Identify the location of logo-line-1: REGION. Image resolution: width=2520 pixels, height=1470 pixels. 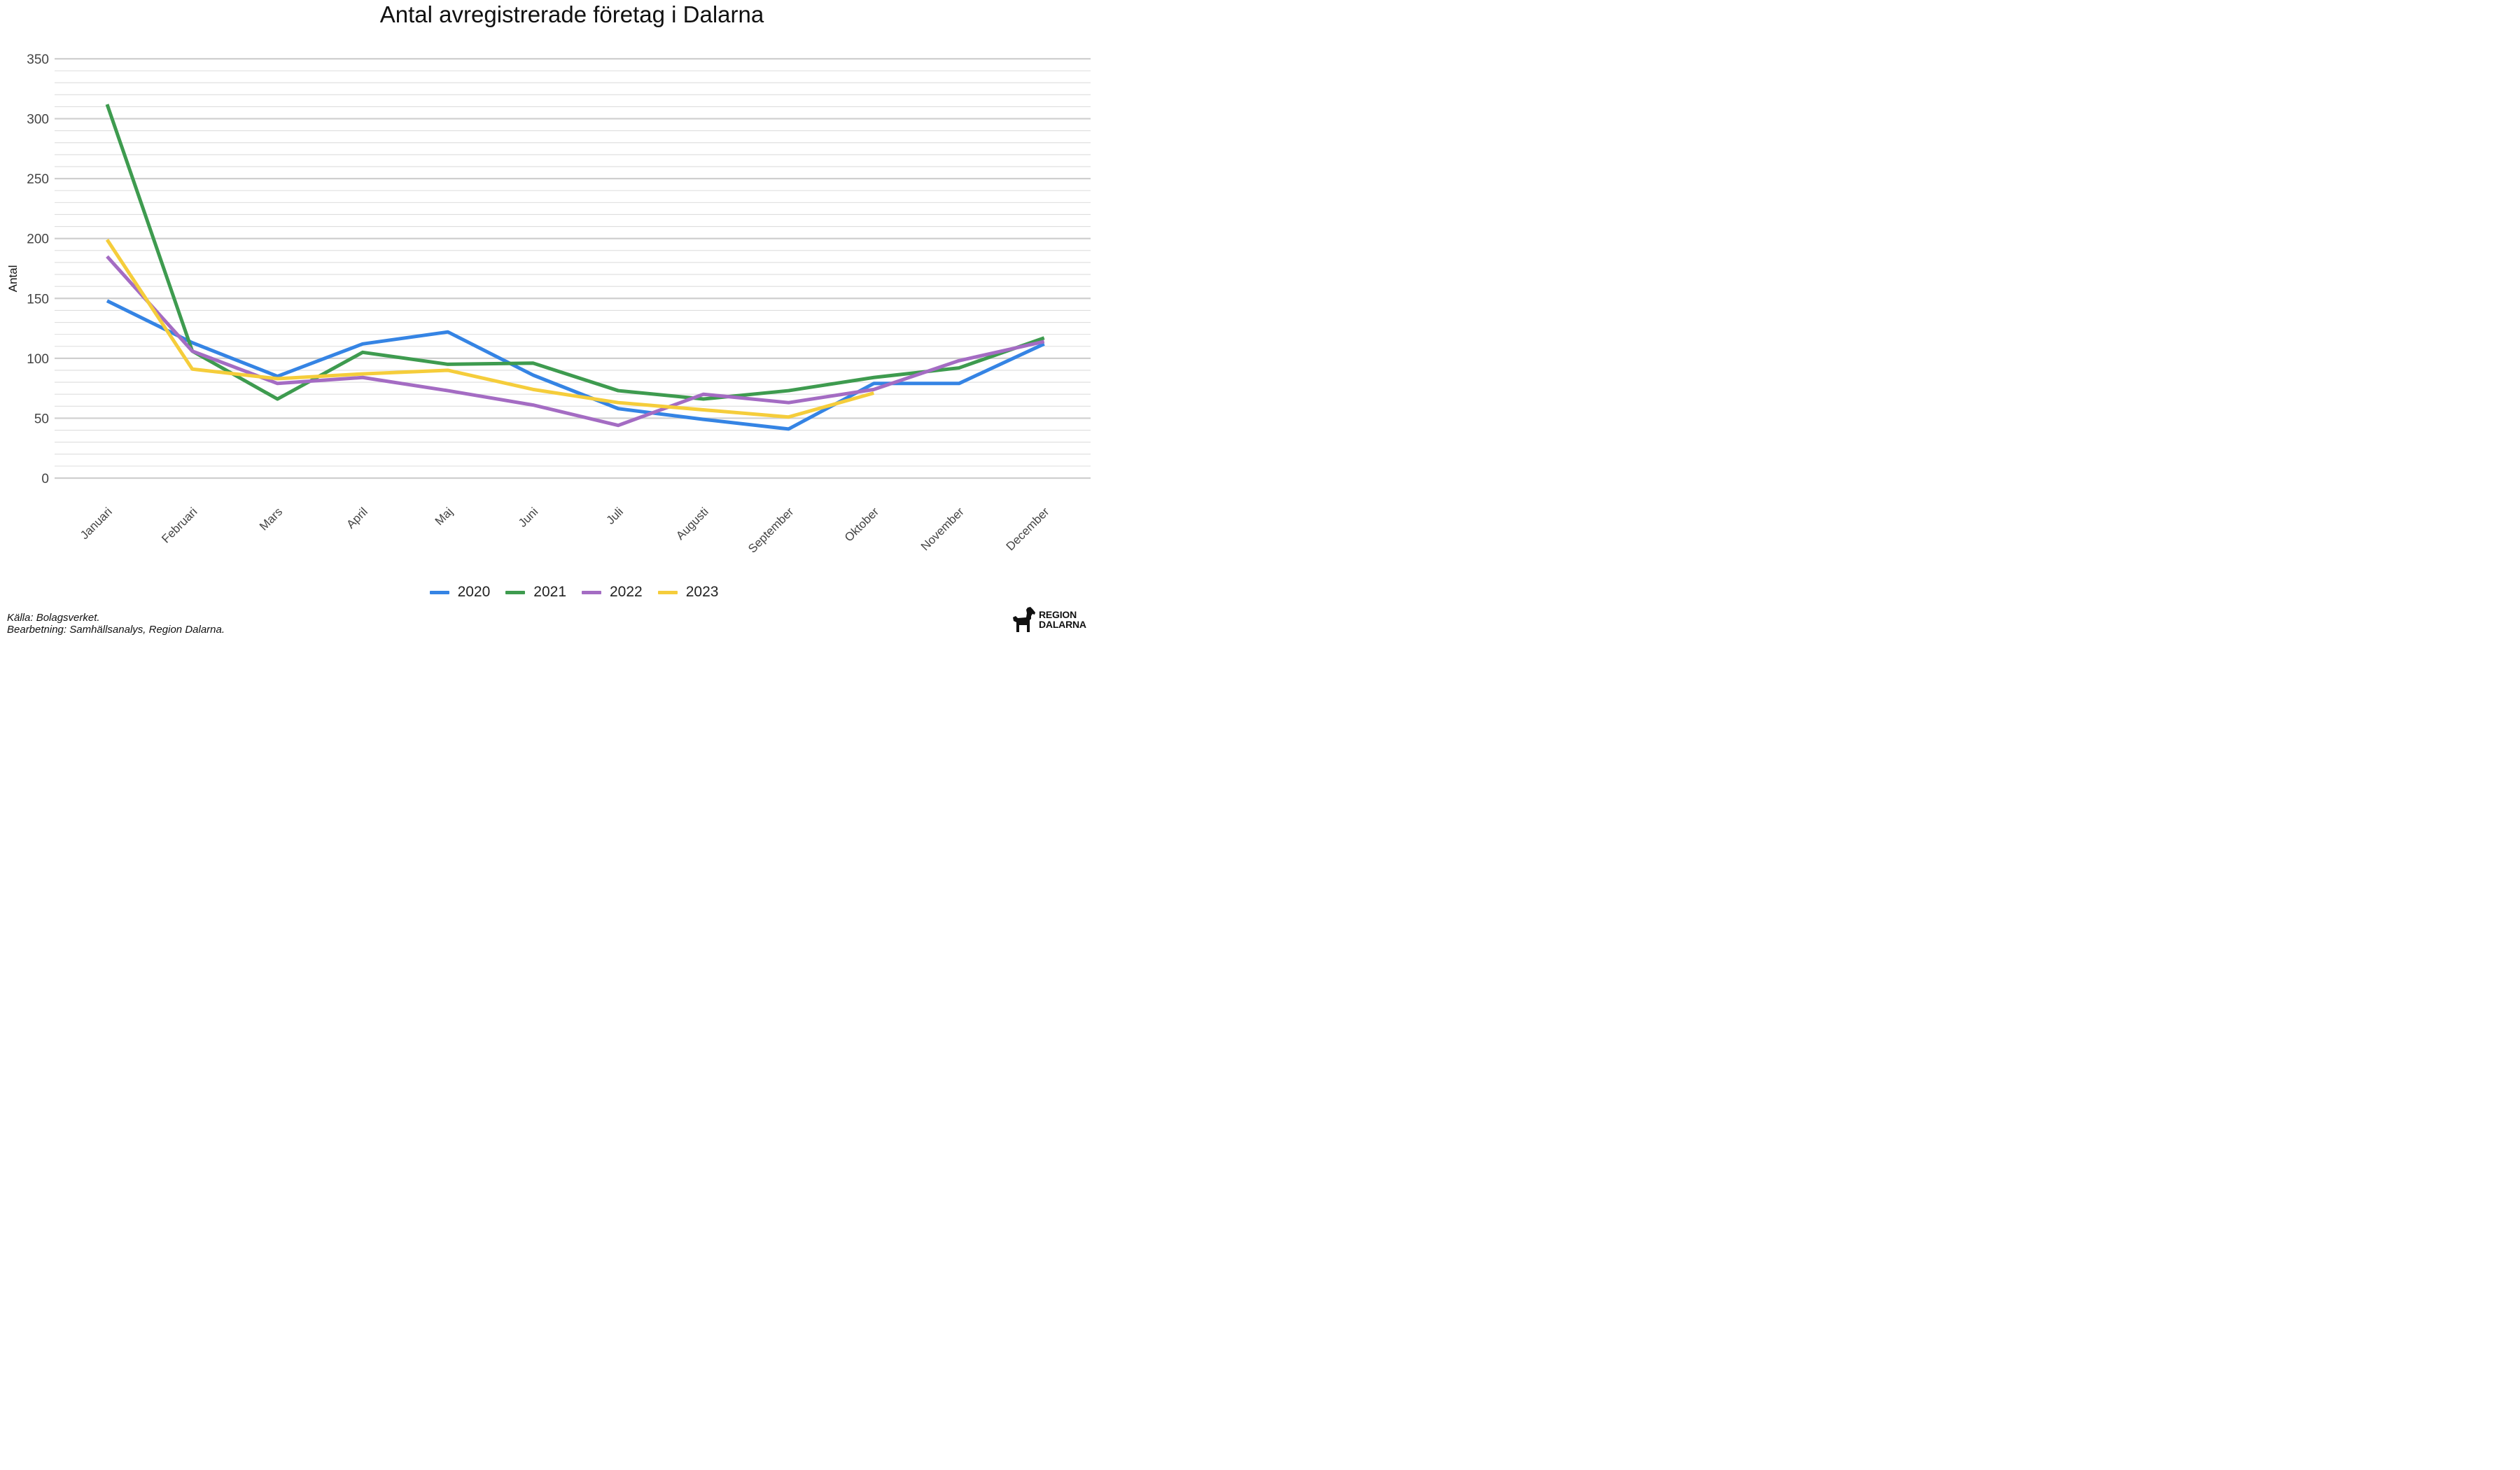
(1058, 614).